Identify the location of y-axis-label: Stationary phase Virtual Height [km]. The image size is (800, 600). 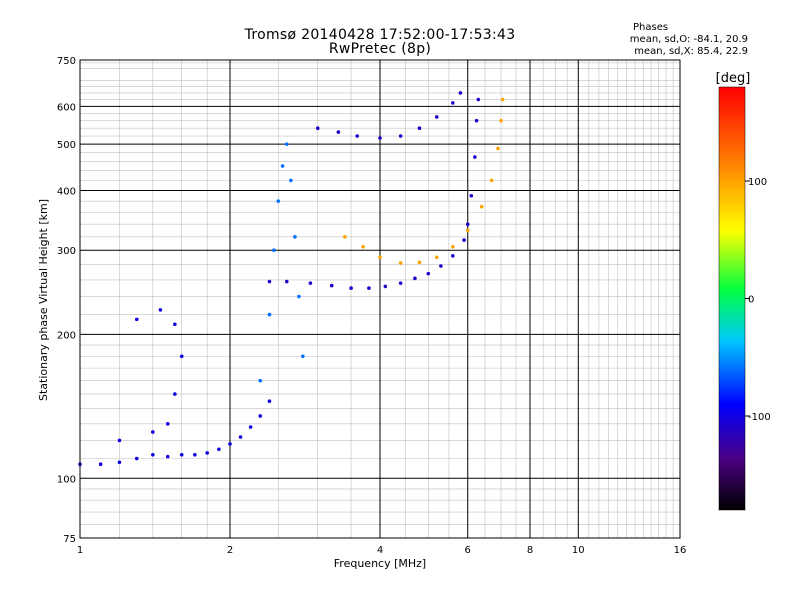
(43, 300).